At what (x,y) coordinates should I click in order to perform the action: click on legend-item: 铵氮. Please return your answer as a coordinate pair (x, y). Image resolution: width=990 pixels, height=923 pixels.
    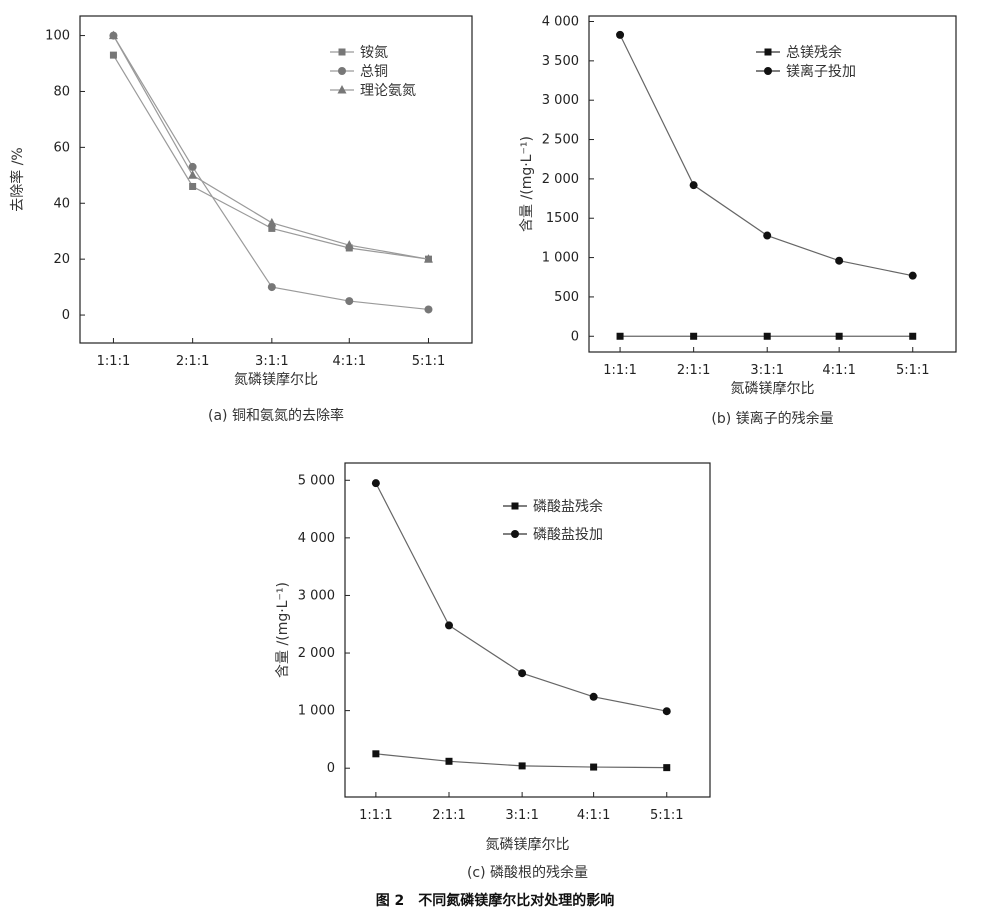
    Looking at the image, I should click on (359, 53).